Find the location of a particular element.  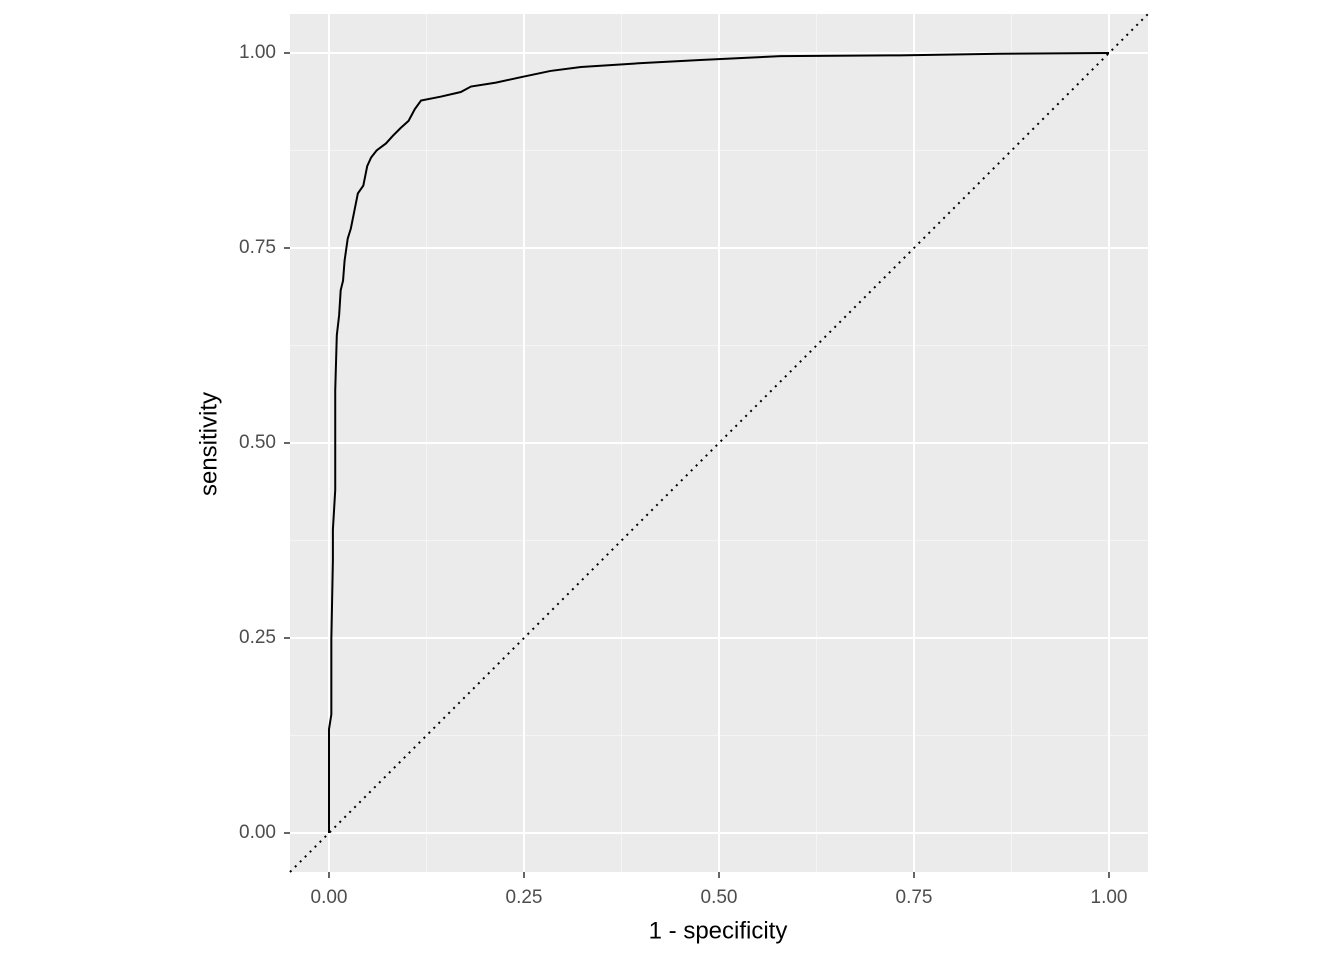

y-tick-label: 0.25 is located at coordinates (257, 637).